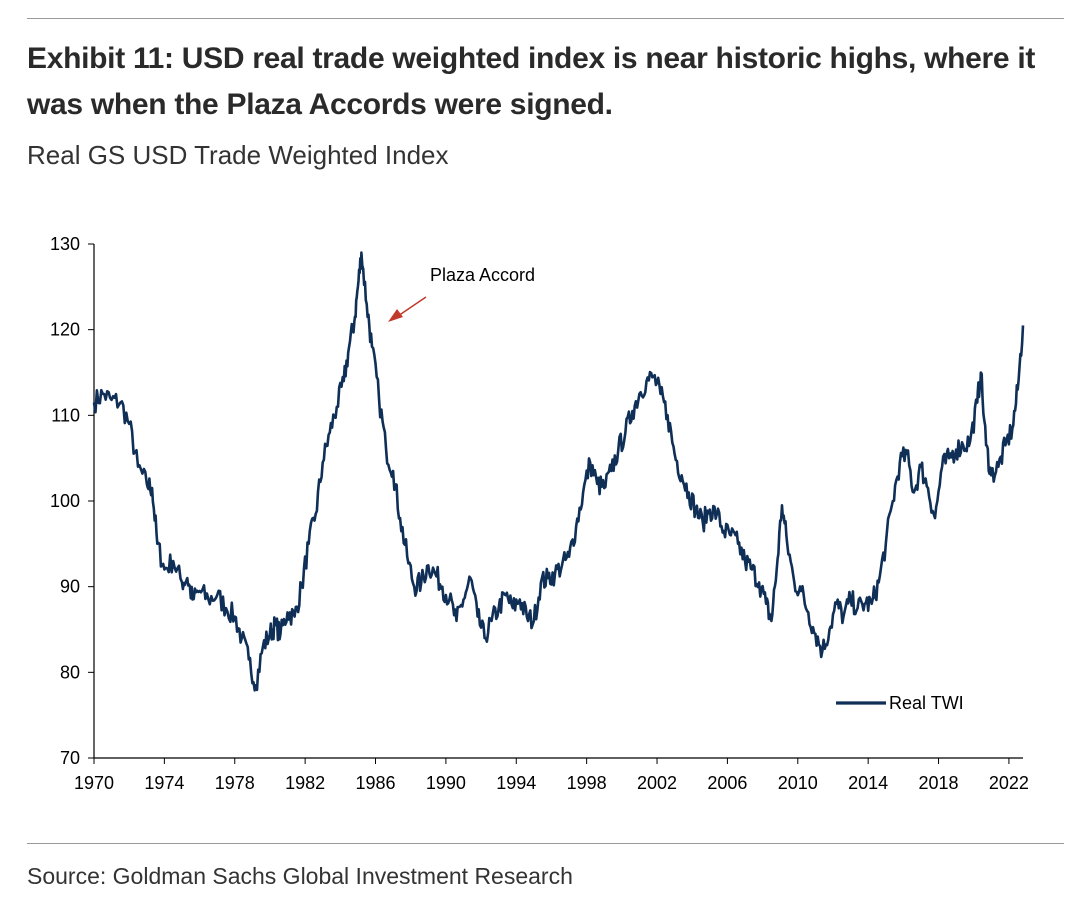  What do you see at coordinates (545, 18) in the screenshot?
I see `top-rule` at bounding box center [545, 18].